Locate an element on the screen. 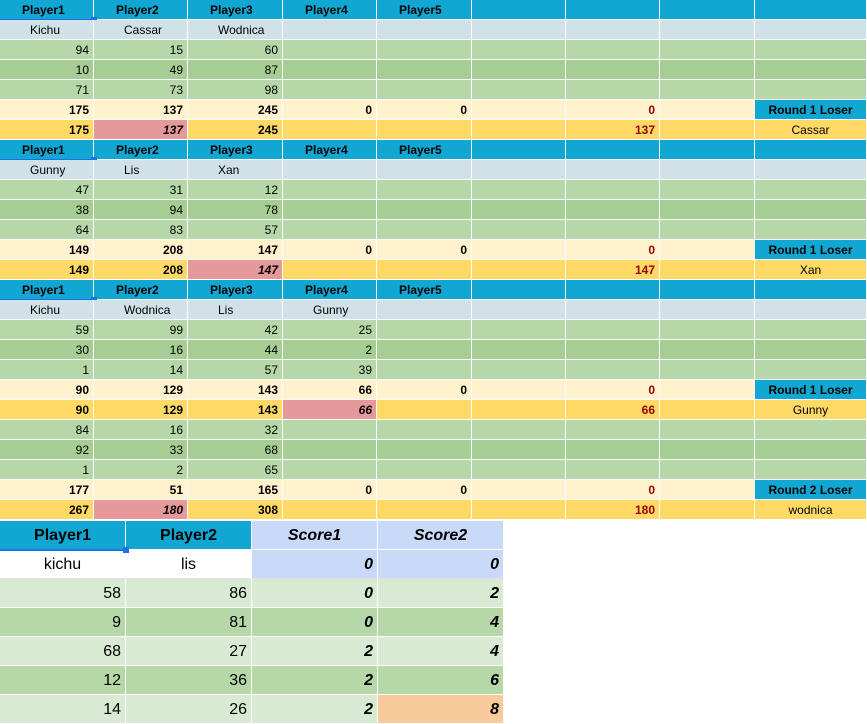  result-cell: 267 is located at coordinates (47, 510).